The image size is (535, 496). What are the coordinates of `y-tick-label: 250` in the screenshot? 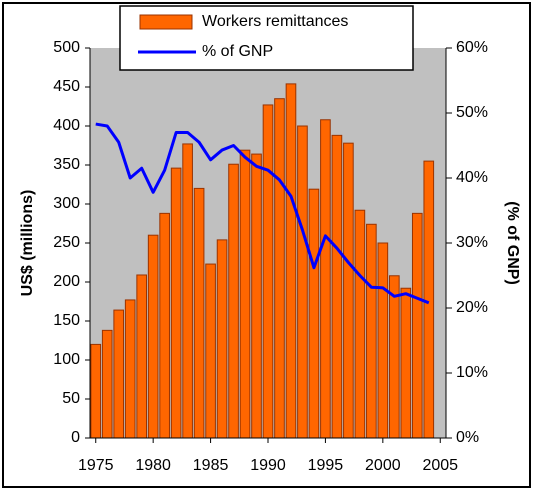 It's located at (66, 242).